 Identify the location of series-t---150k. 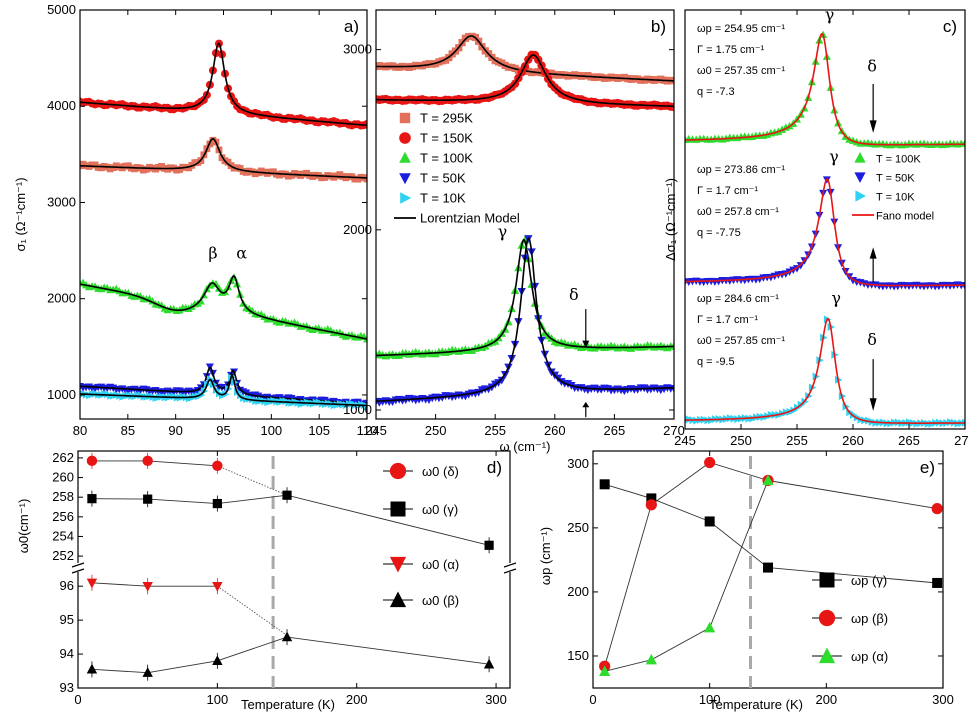
(525, 81).